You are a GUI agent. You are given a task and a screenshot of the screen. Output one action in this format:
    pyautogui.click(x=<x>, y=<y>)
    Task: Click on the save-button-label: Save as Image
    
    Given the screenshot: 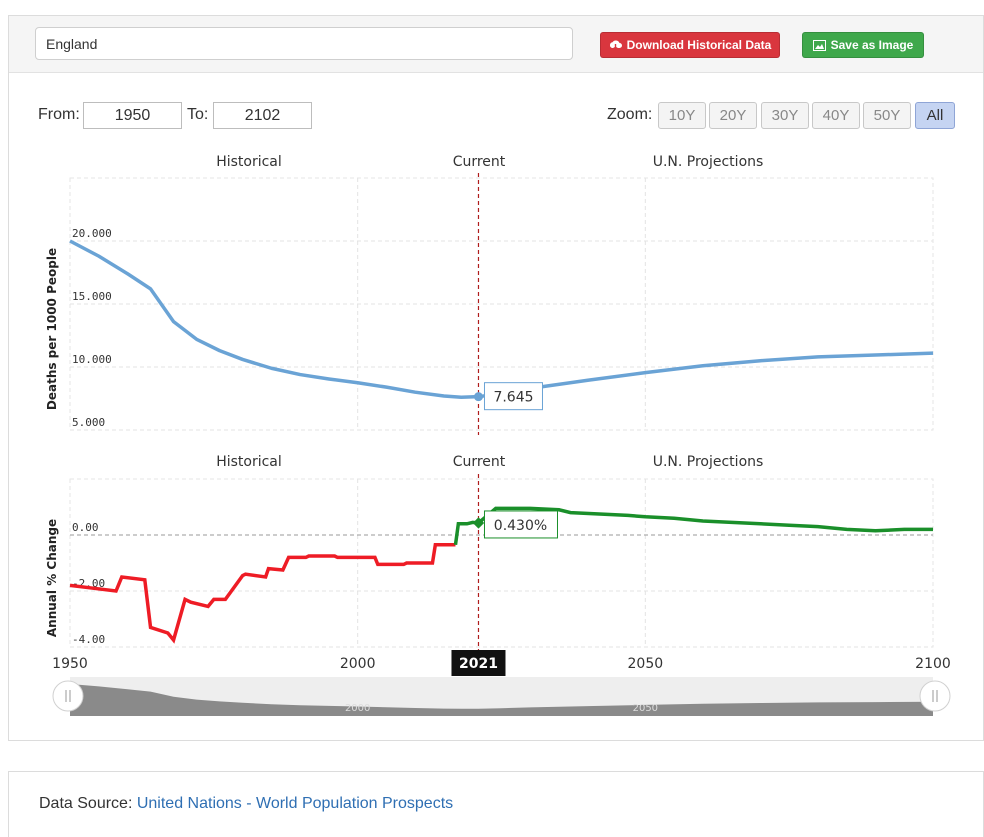 What is the action you would take?
    pyautogui.click(x=872, y=45)
    